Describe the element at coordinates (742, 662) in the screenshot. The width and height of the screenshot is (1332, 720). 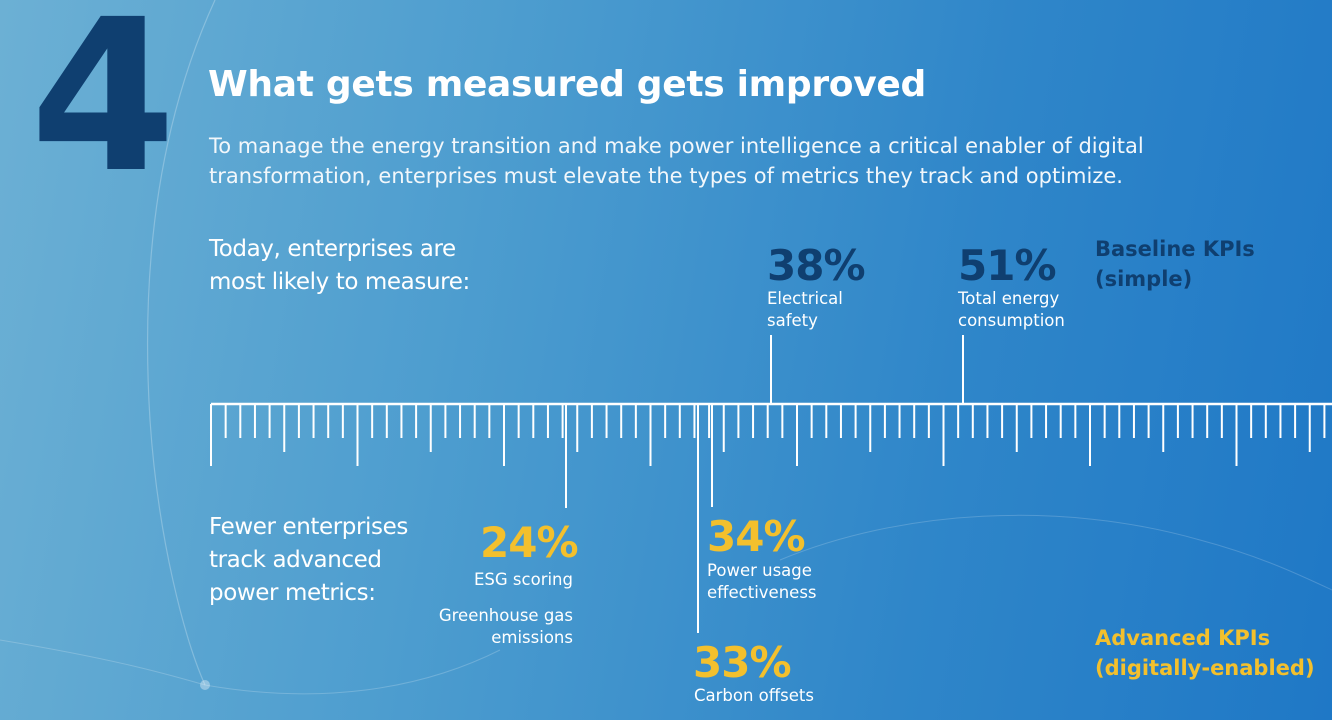
I see `stat-carbon-offsets-value: 33%` at that location.